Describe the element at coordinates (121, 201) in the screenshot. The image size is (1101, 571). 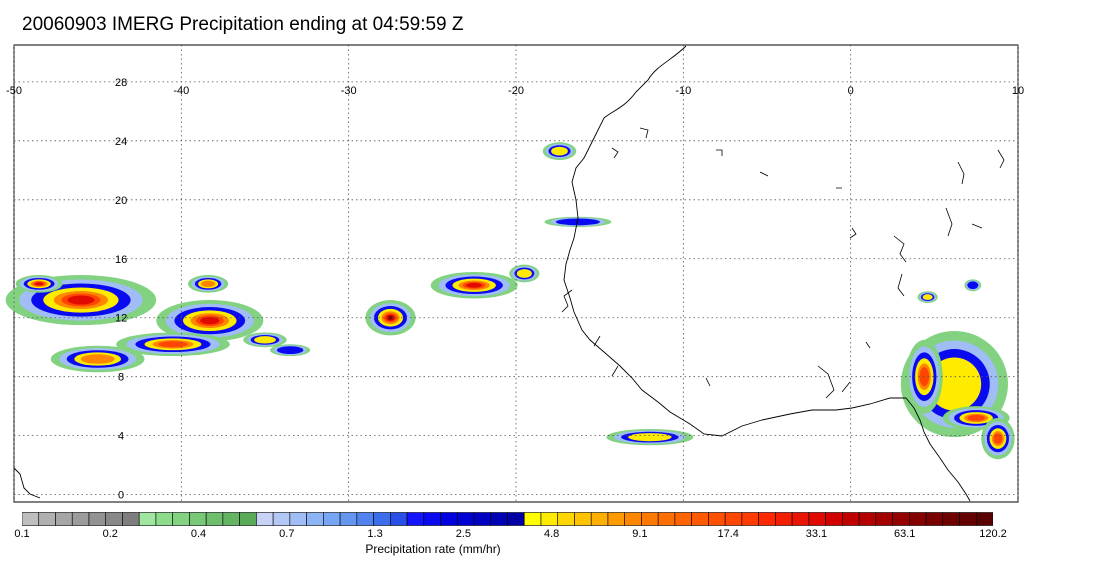
I see `latitude-label: 20` at that location.